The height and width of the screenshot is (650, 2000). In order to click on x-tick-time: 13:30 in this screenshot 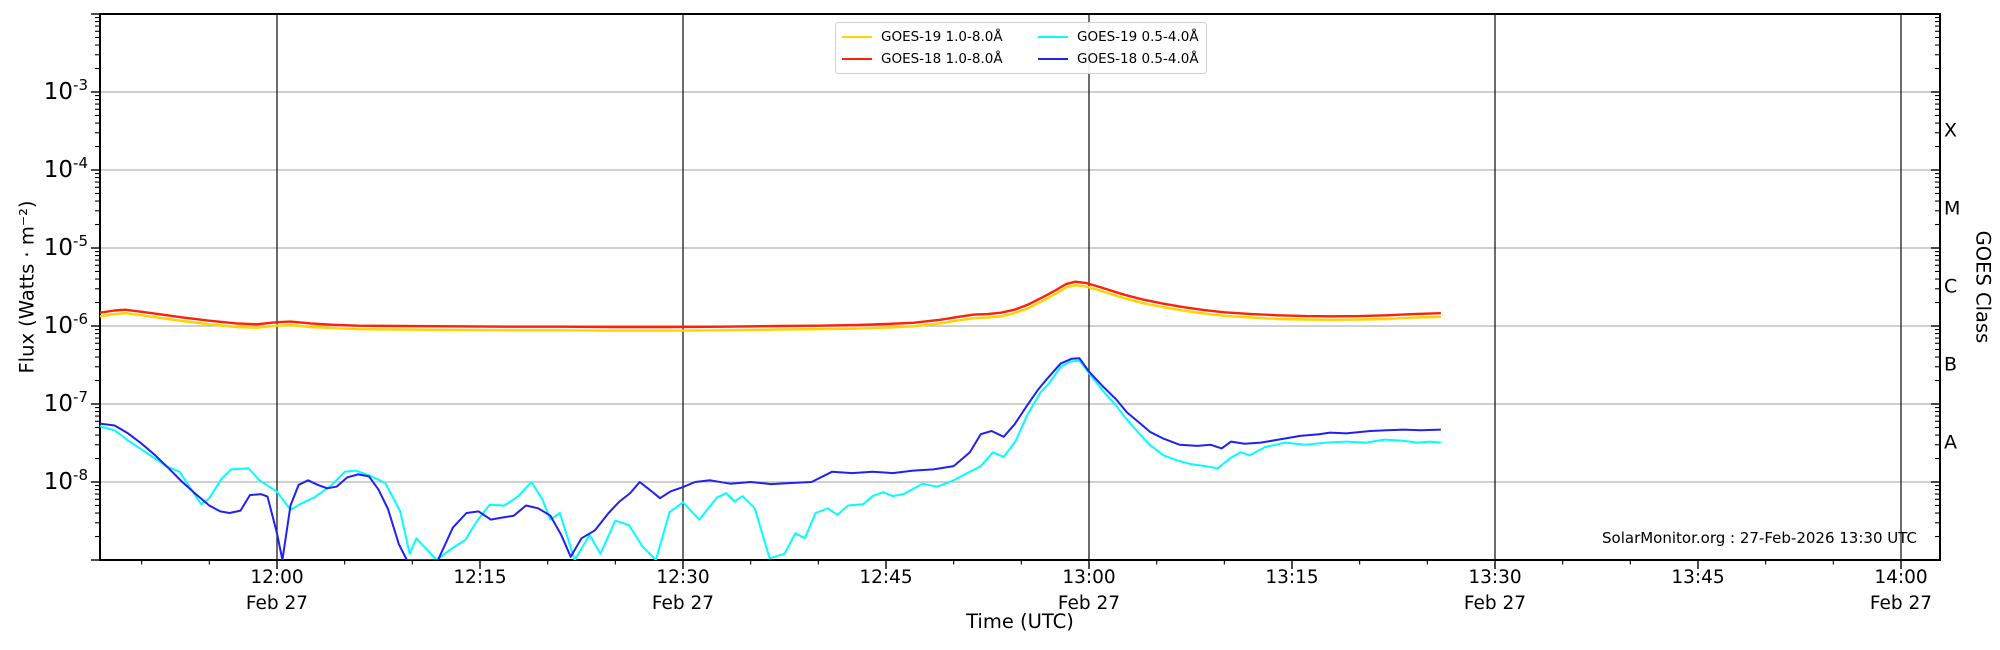, I will do `click(1495, 577)`.